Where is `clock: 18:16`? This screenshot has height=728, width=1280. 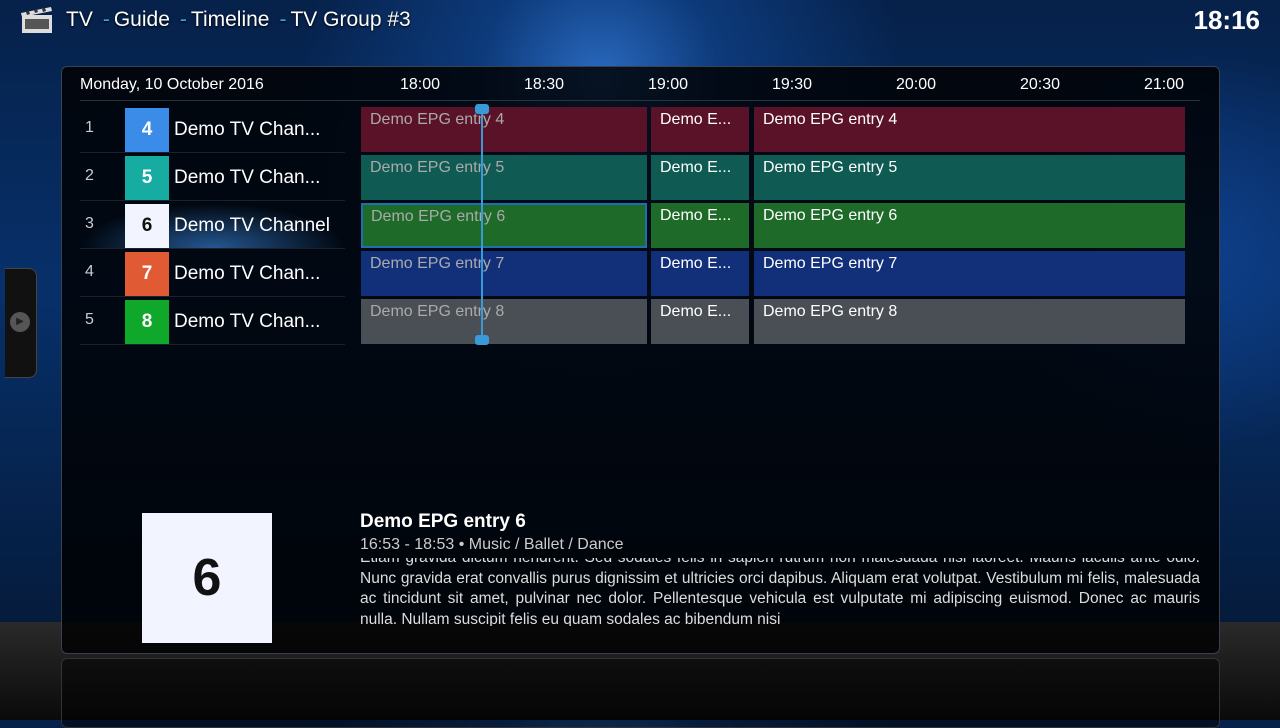 clock: 18:16 is located at coordinates (1227, 20).